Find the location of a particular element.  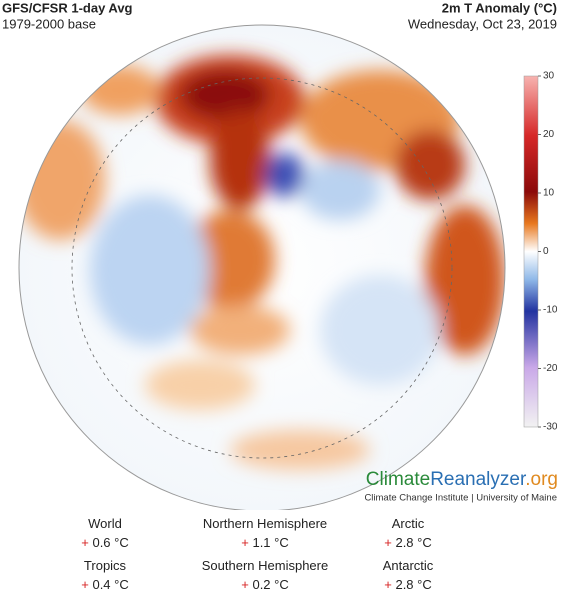

logo-org: .org is located at coordinates (541, 479).